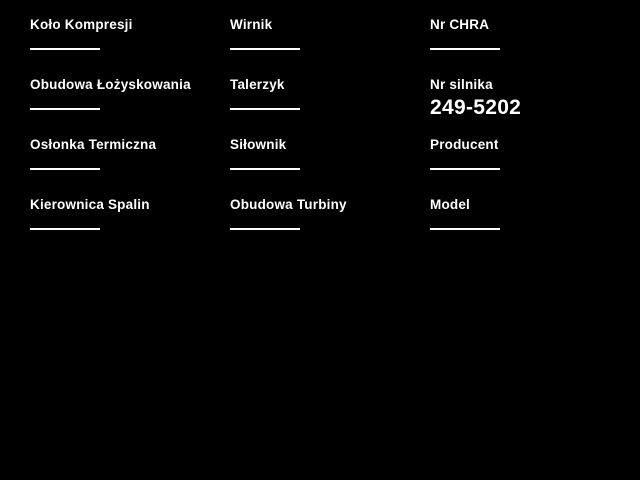  What do you see at coordinates (525, 33) in the screenshot?
I see `field-nr-chra: Nr CHRA` at bounding box center [525, 33].